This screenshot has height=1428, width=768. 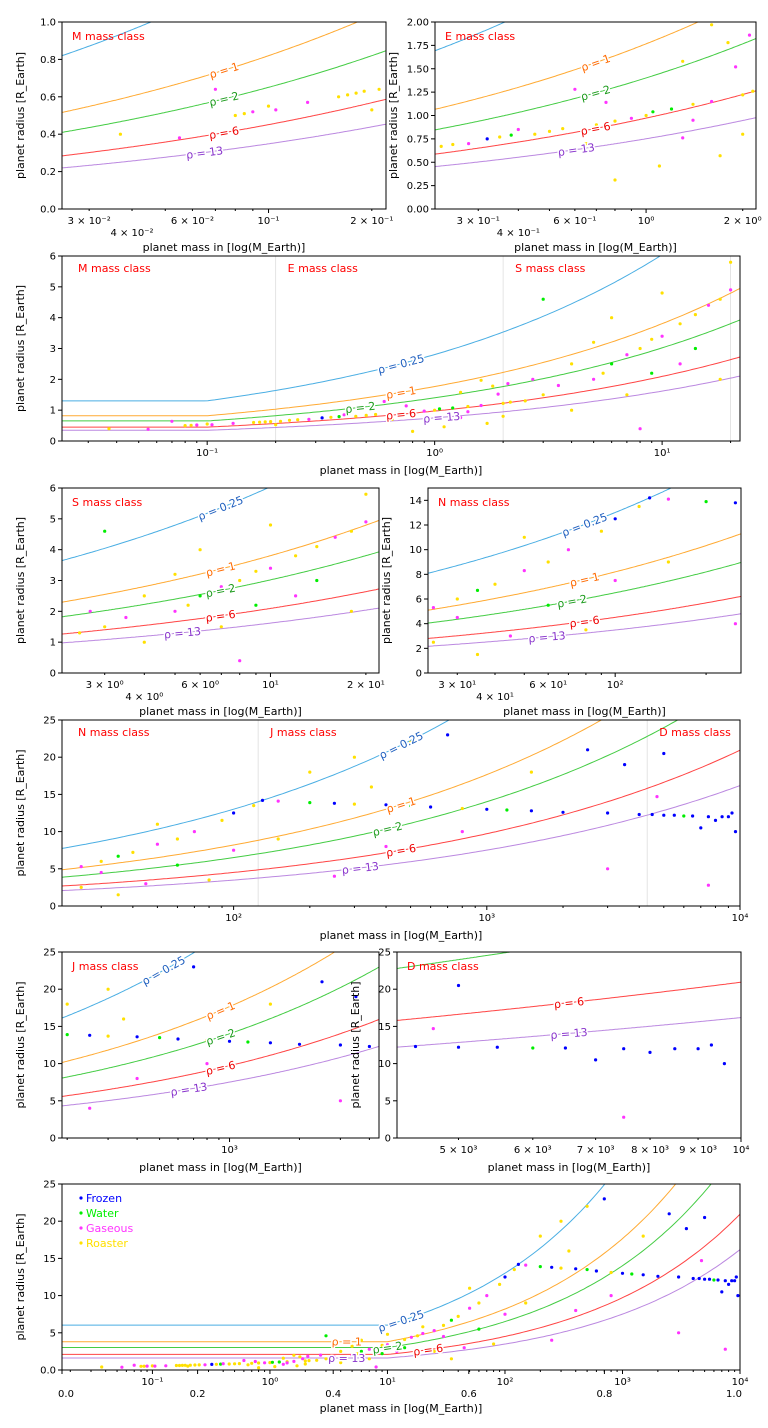 I want to click on class-label: D mass class, so click(x=443, y=966).